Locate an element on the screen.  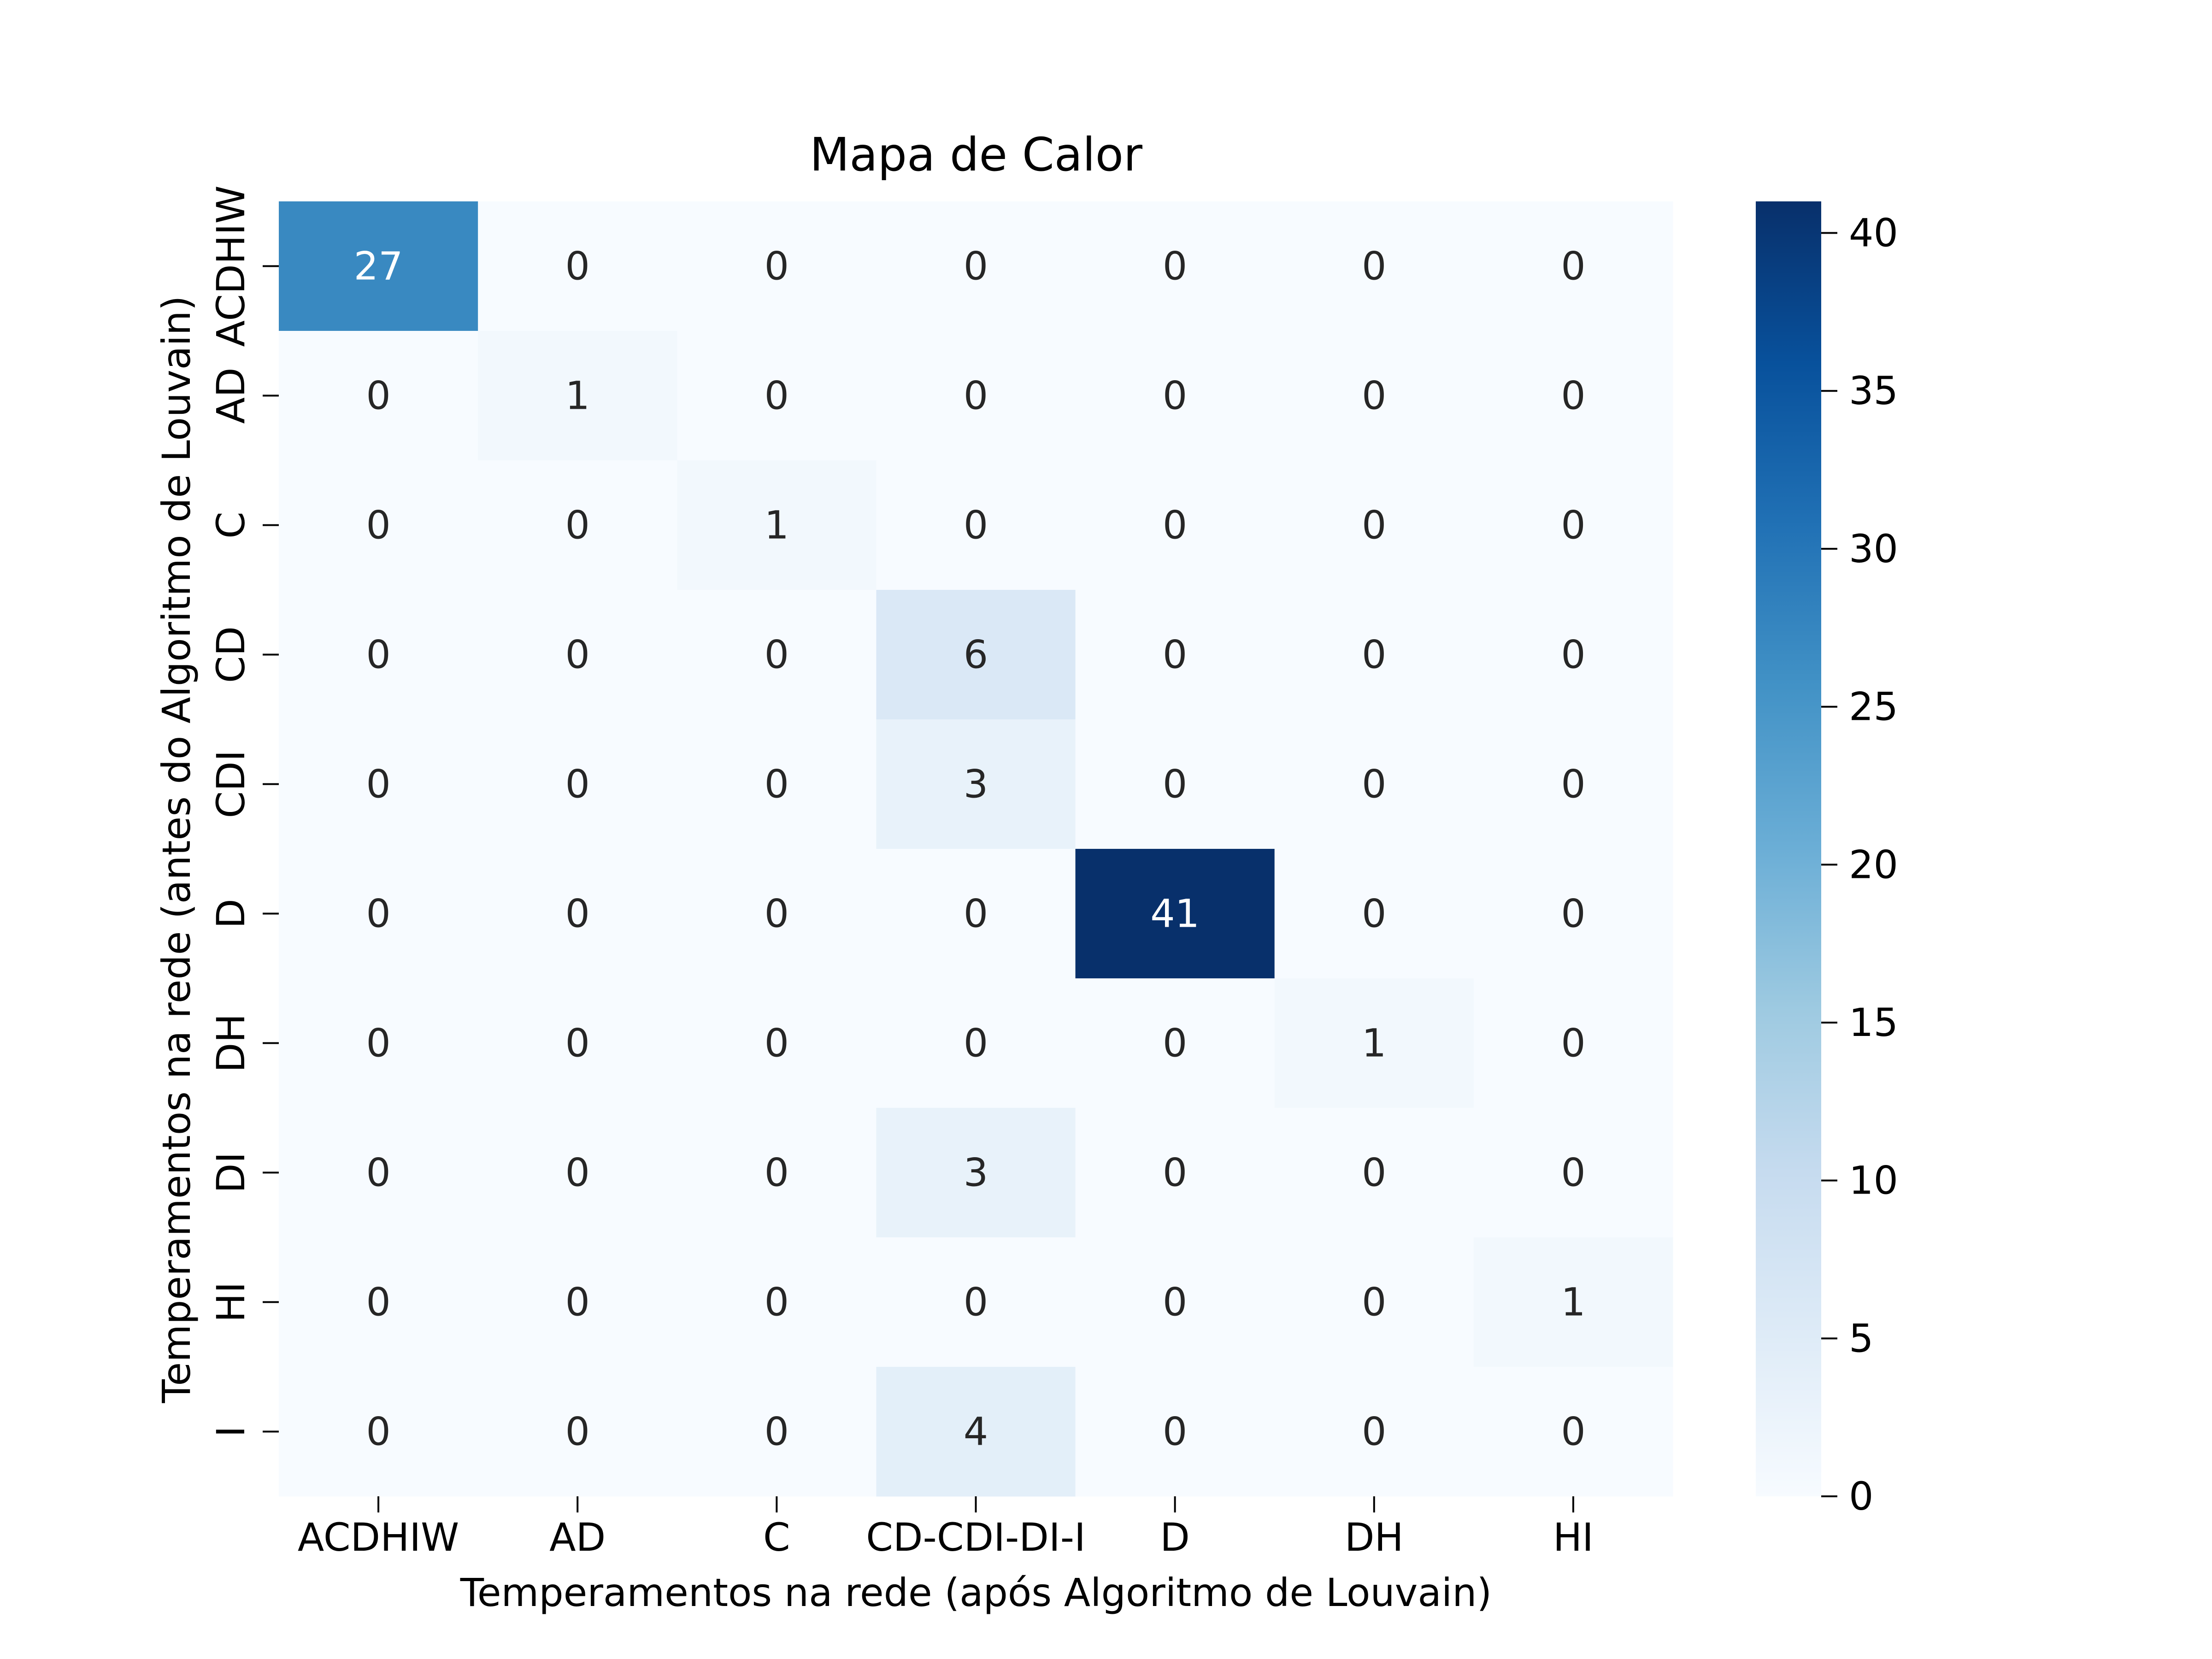
chart-title: Mapa de Calor is located at coordinates (976, 155).